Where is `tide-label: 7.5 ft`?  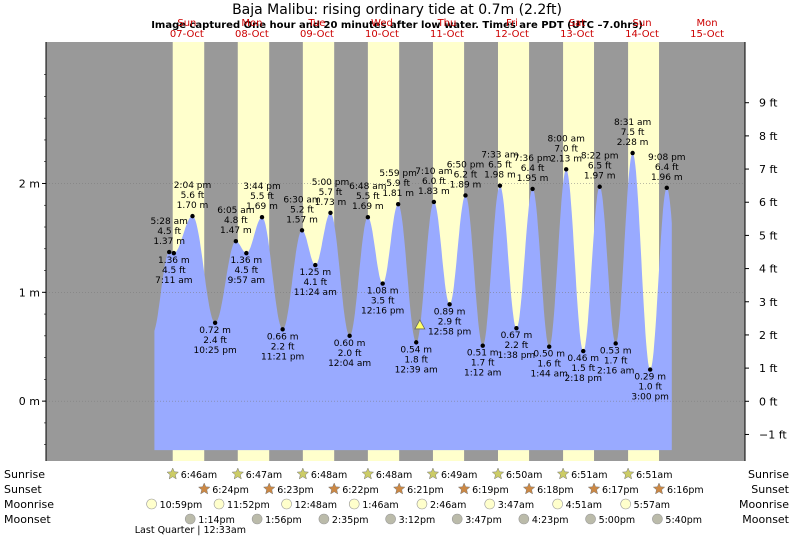
tide-label: 7.5 ft is located at coordinates (633, 133).